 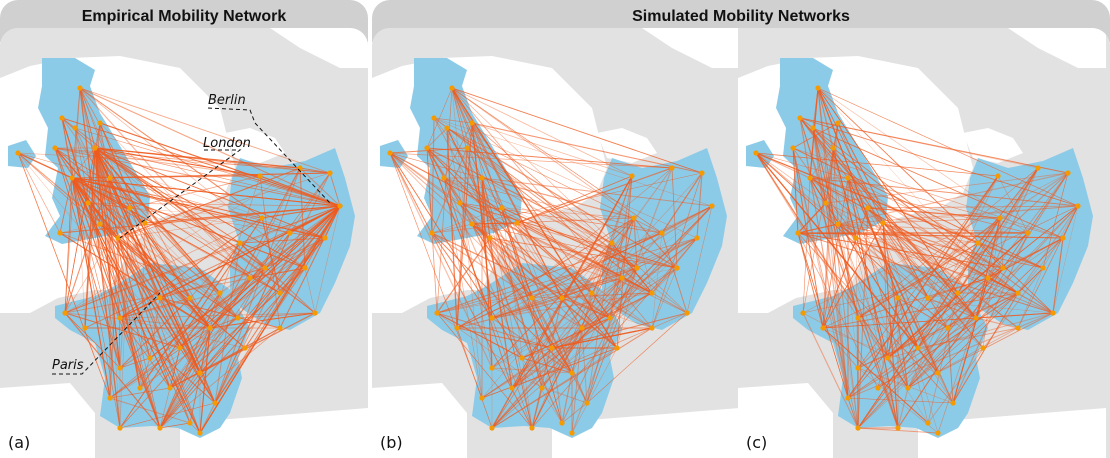 I want to click on city-callouts, so click(x=191, y=241).